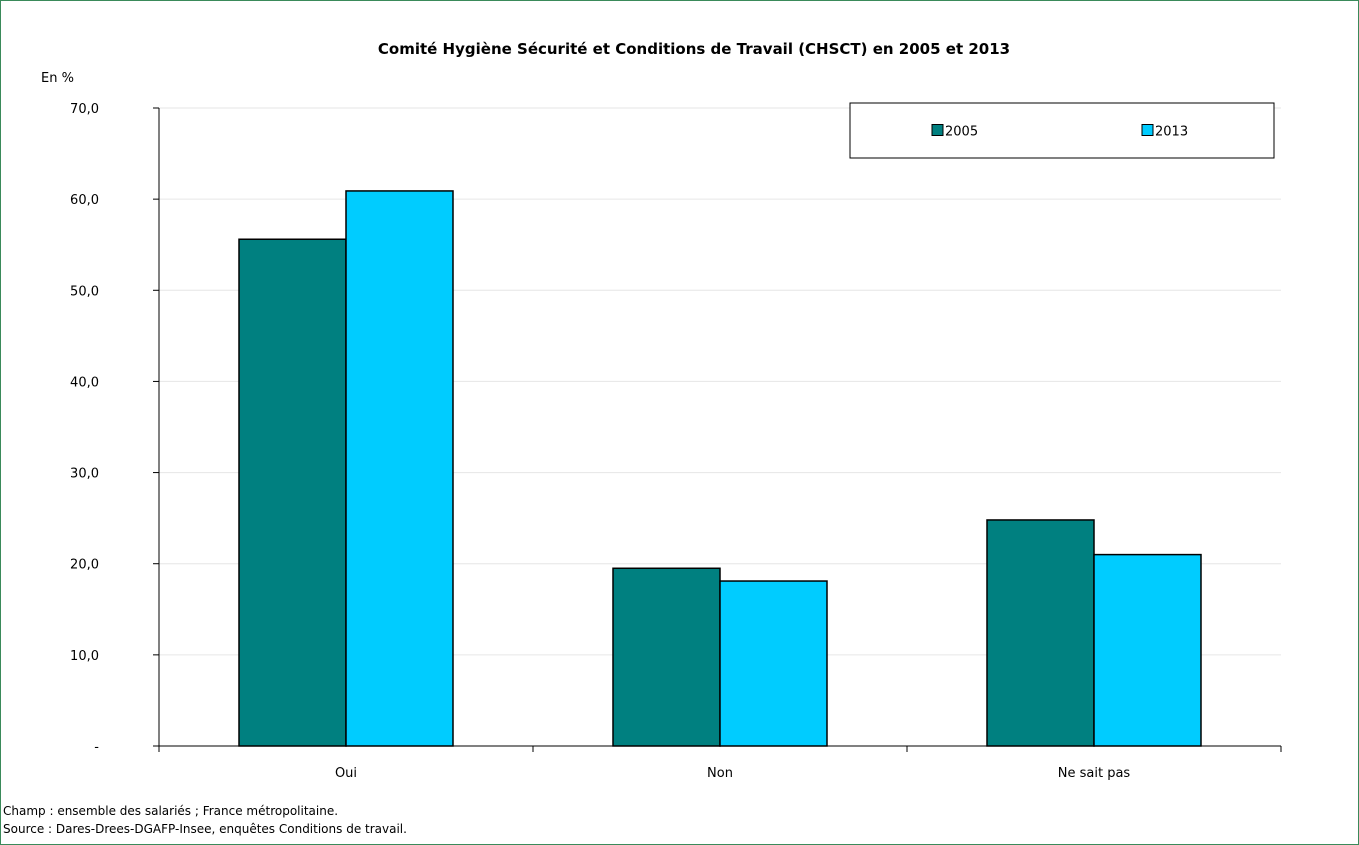 The height and width of the screenshot is (845, 1359). I want to click on legend-swatch-2013, so click(1147, 130).